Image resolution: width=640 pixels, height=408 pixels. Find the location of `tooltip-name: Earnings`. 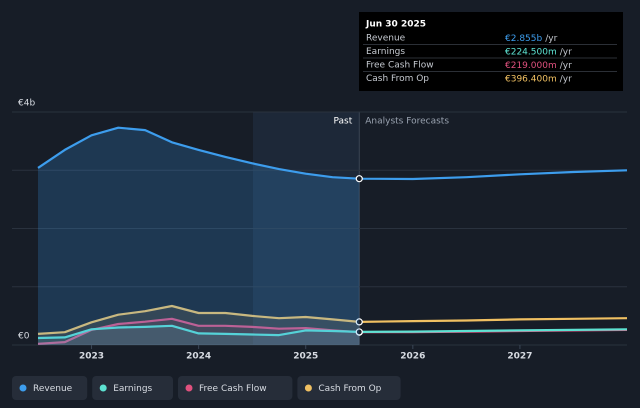

tooltip-name: Earnings is located at coordinates (385, 52).